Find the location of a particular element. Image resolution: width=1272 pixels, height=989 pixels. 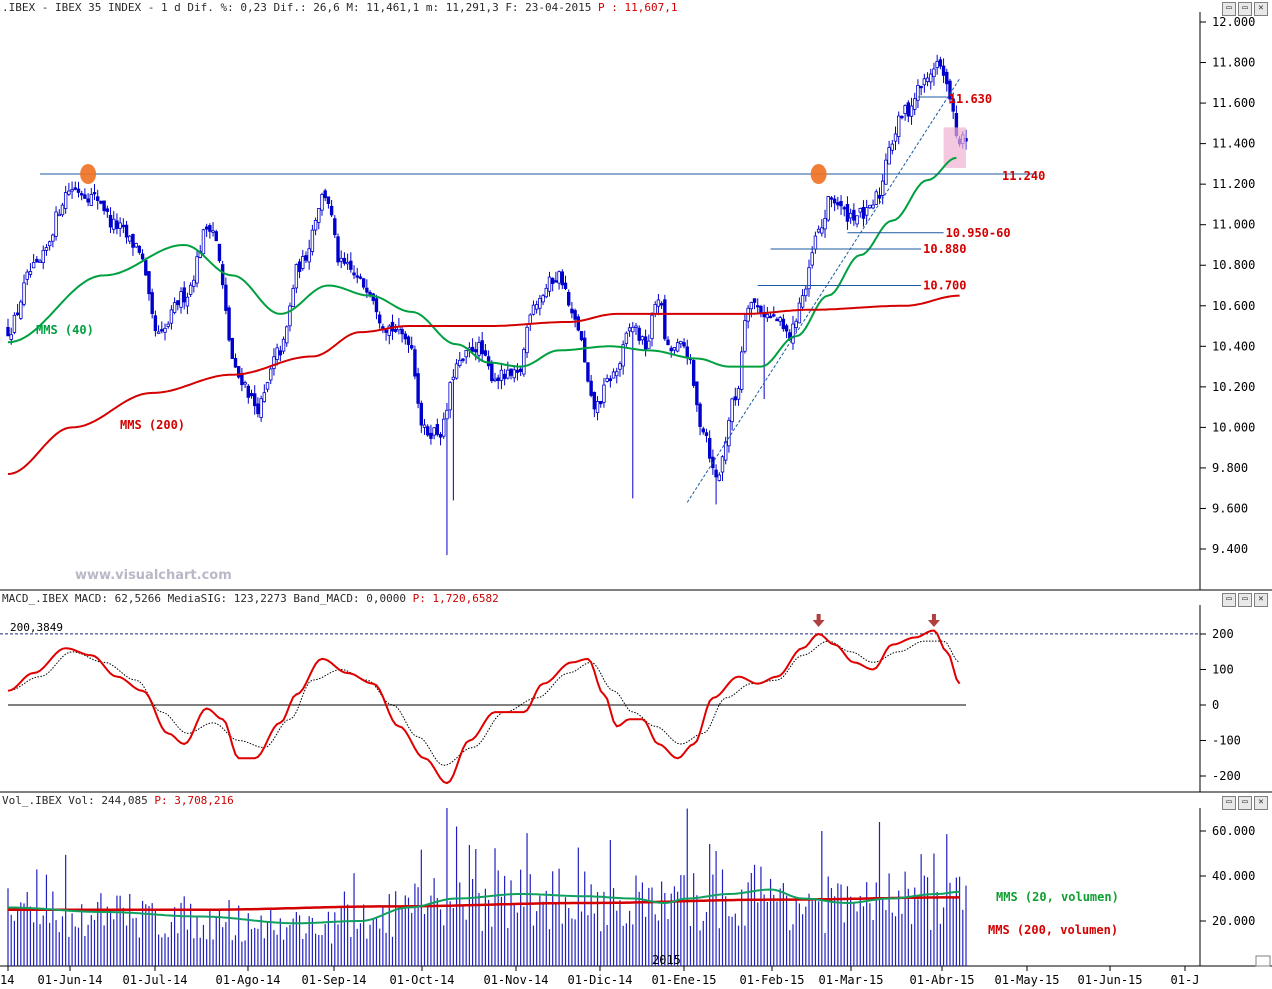

time-tick-label: 01-Jul-14 is located at coordinates (154, 980).